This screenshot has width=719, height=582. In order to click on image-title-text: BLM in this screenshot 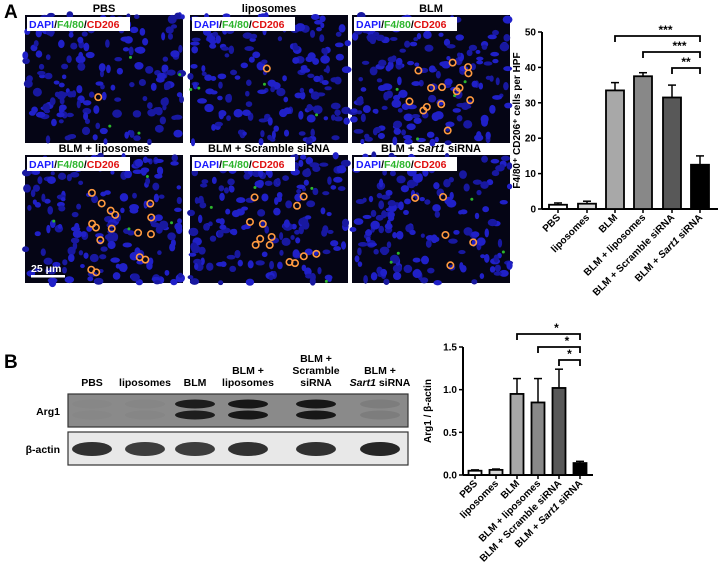, I will do `click(431, 9)`.